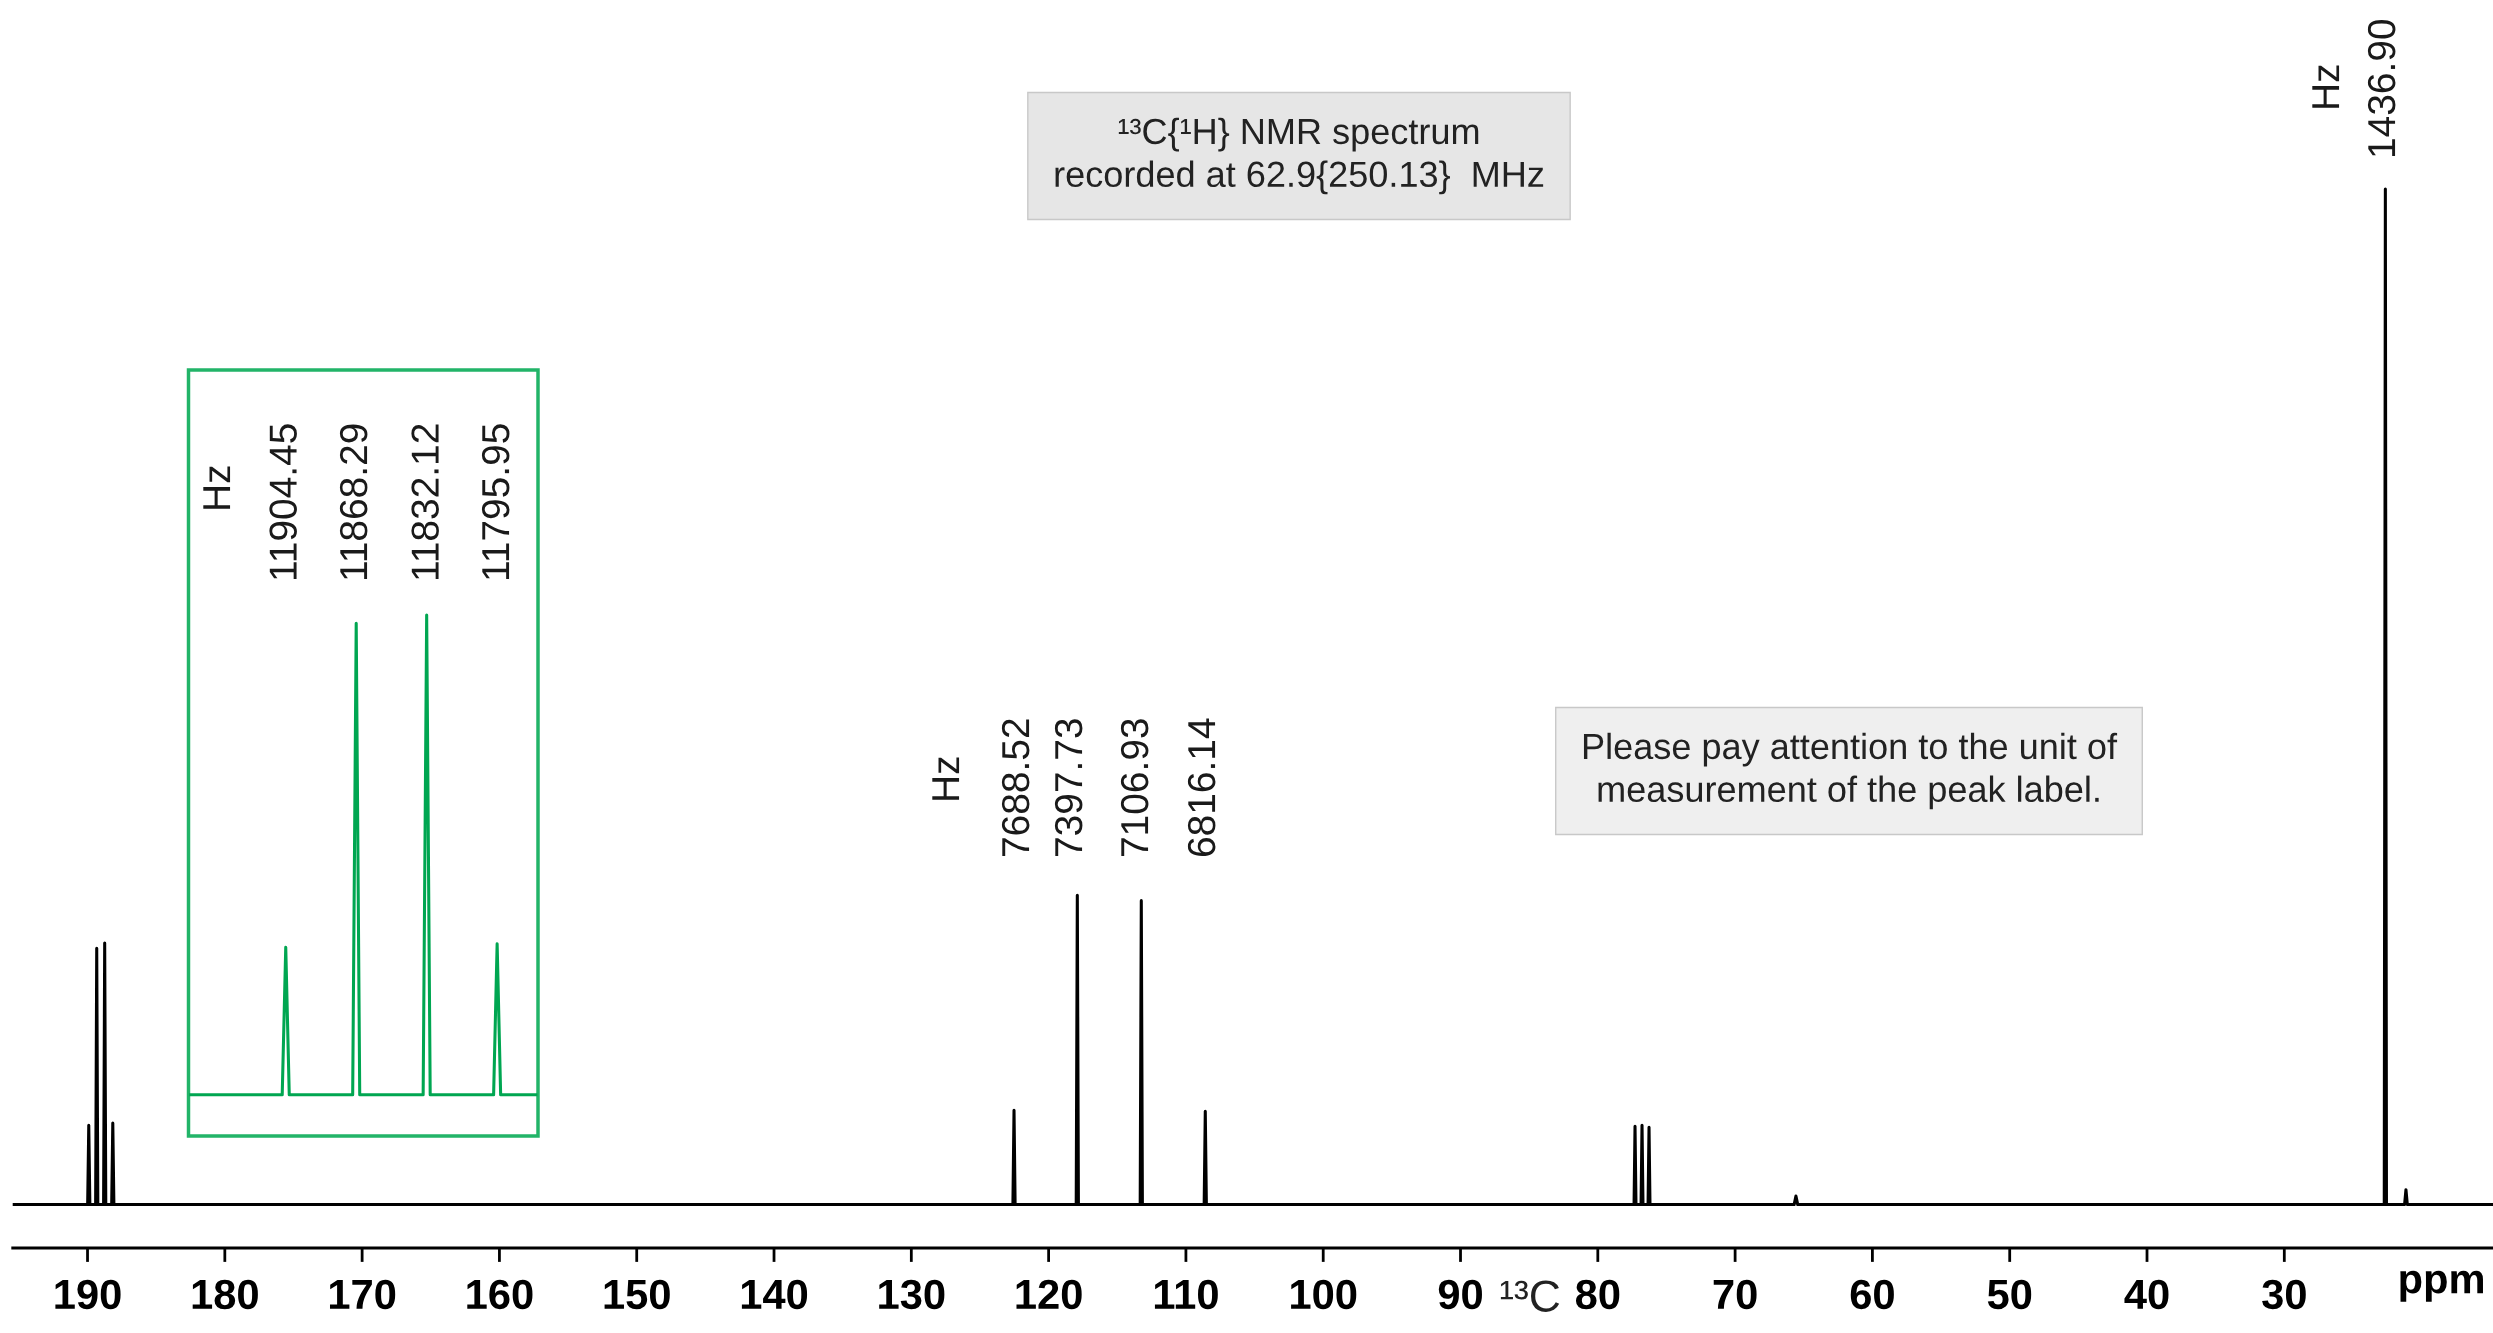 The width and height of the screenshot is (2493, 1333). Describe the element at coordinates (500, 1294) in the screenshot. I see `x-tick-label: 160` at that location.